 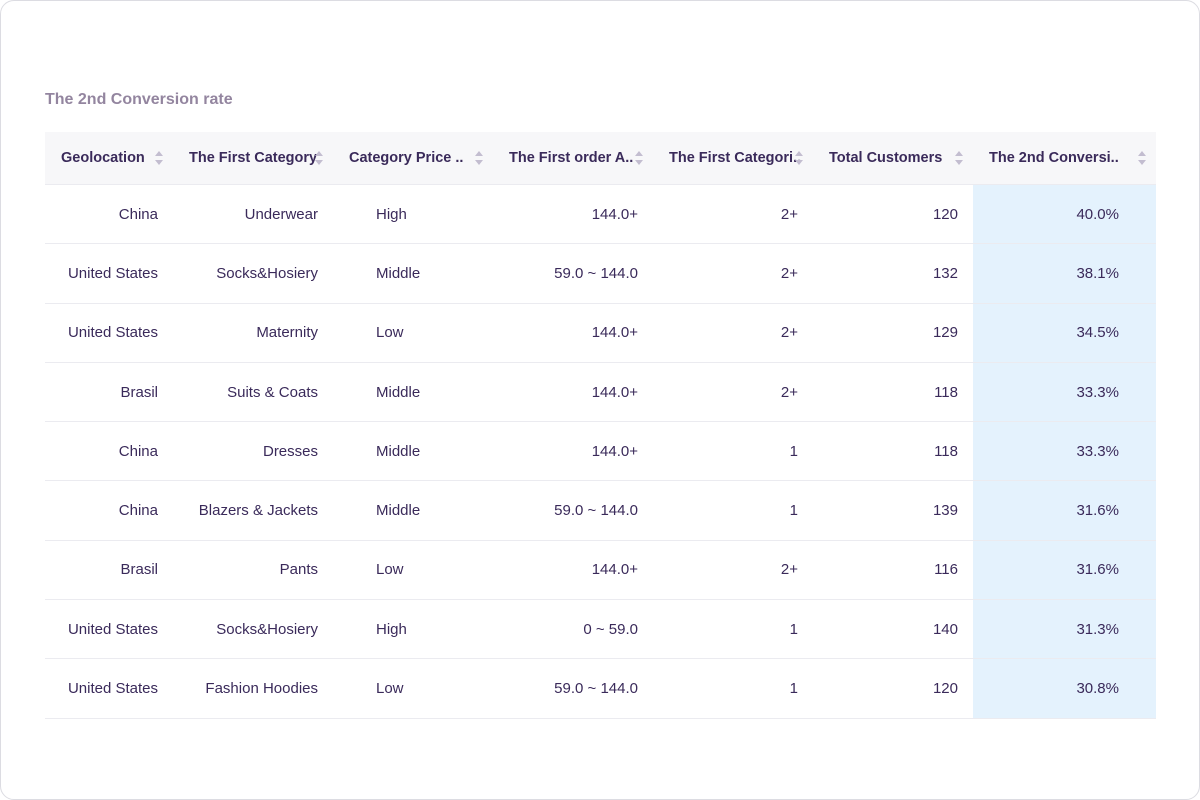 I want to click on column-header: Category Price .., so click(x=413, y=158).